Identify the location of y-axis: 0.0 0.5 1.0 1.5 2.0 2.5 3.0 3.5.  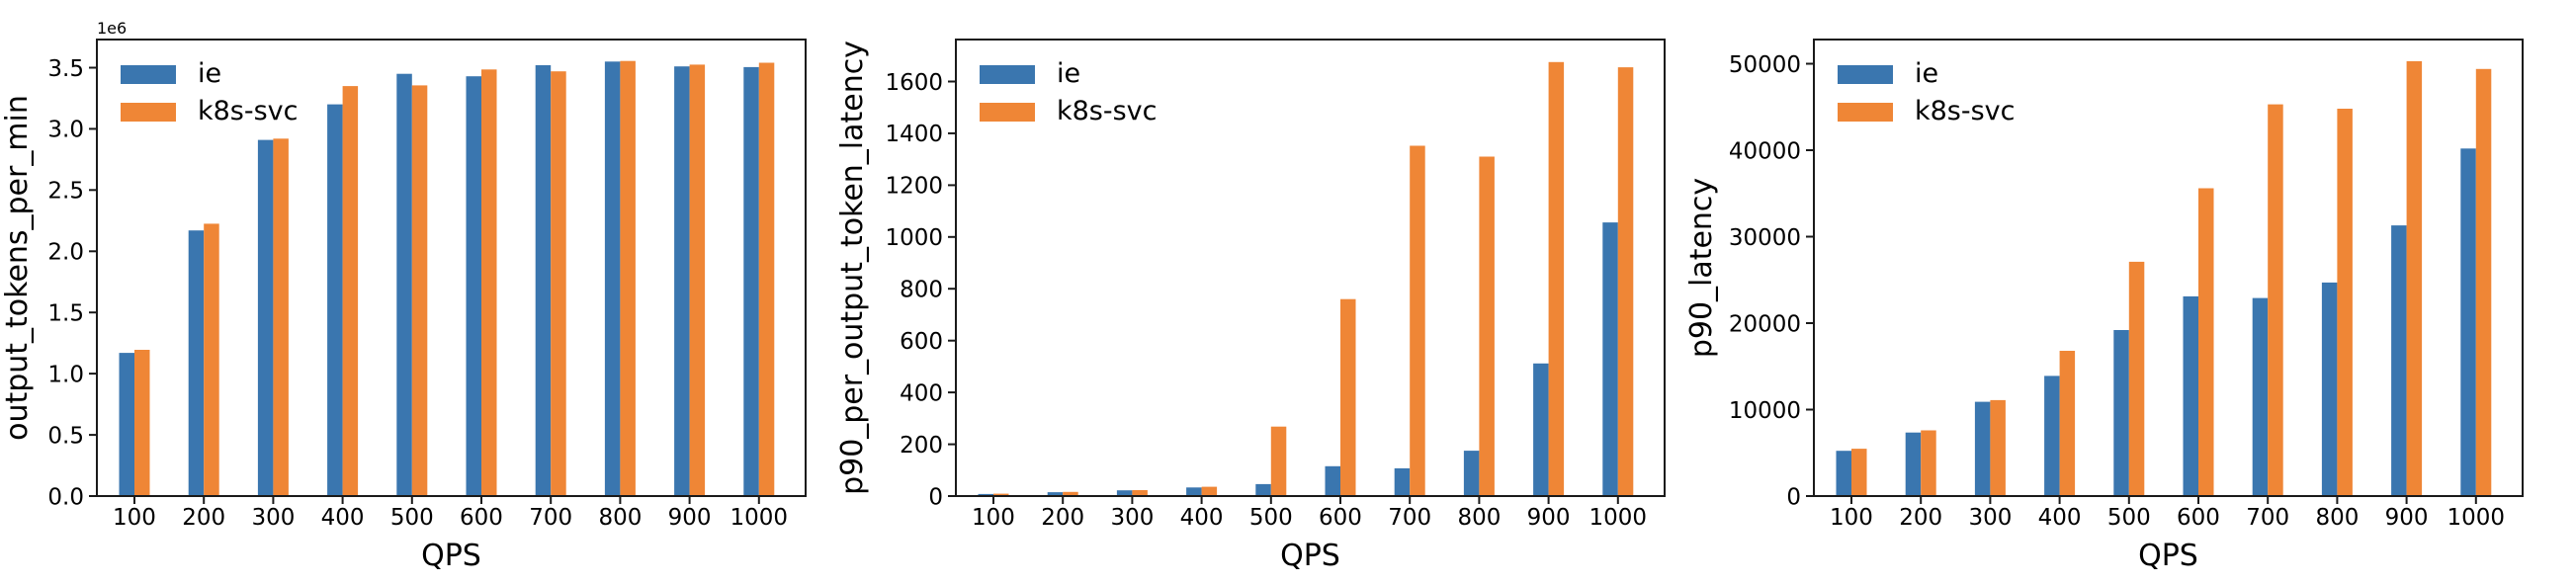
(72, 283).